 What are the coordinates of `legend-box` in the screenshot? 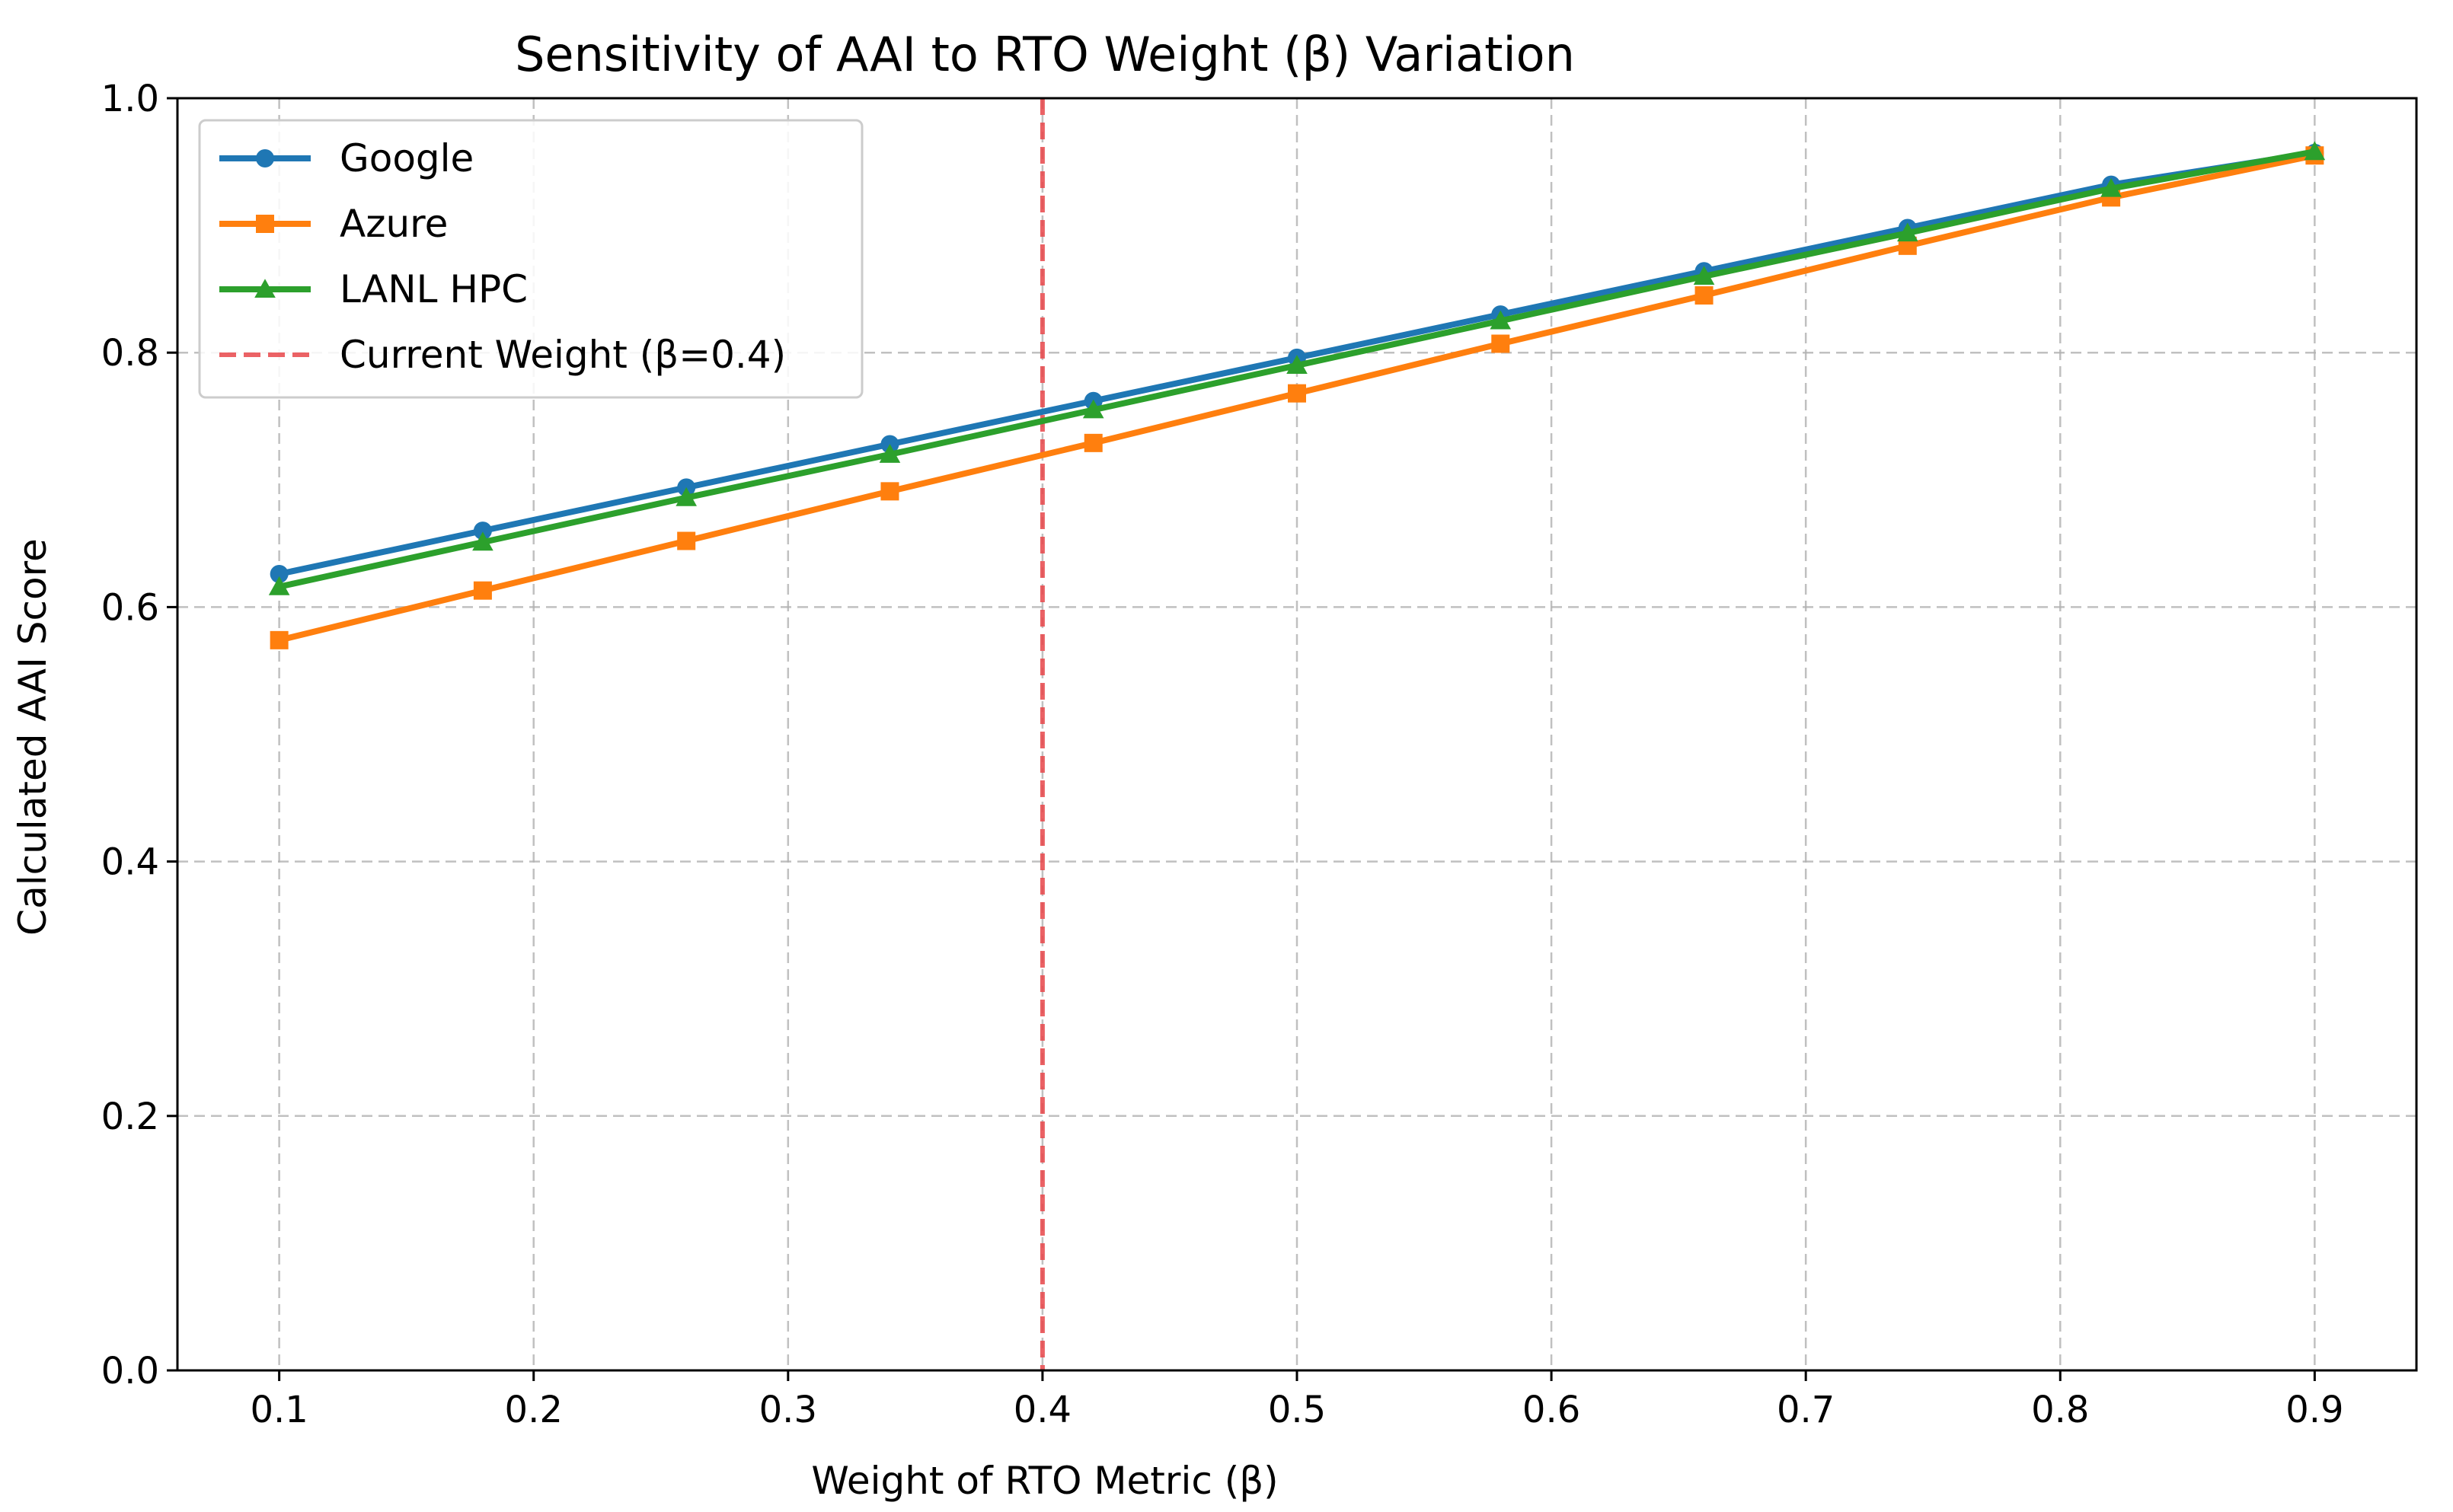 It's located at (531, 259).